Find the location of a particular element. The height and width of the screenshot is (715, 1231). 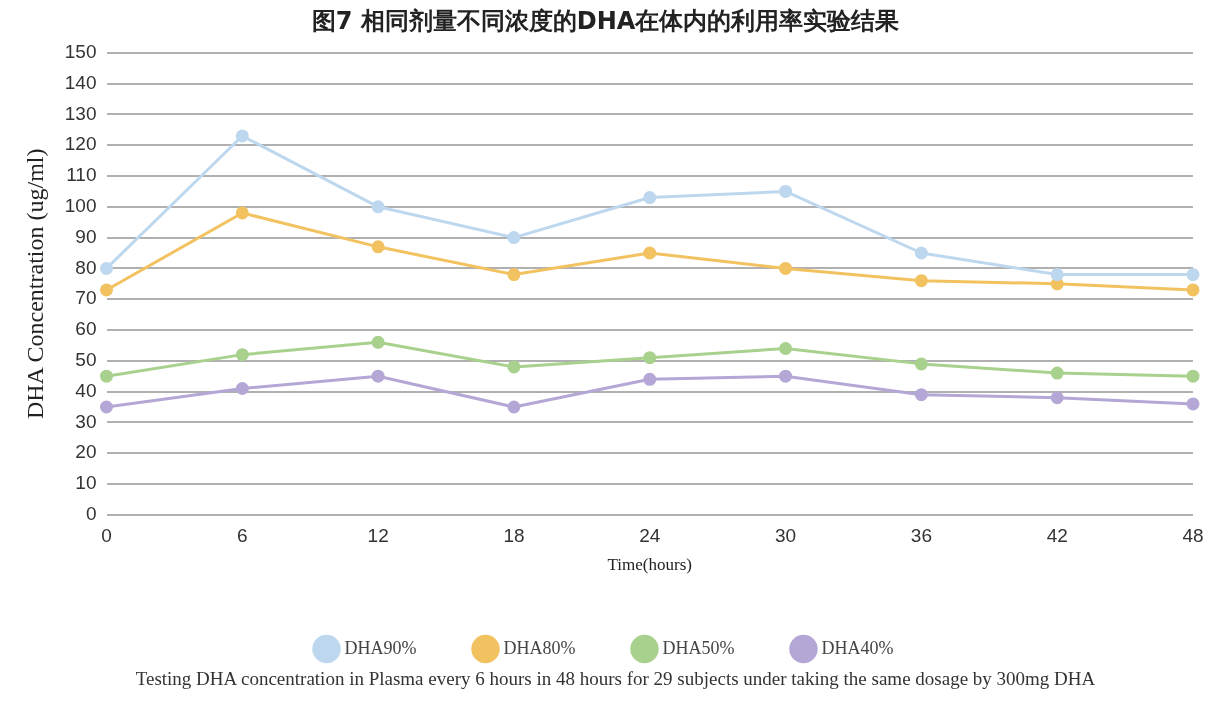

y-tick-label: 120 is located at coordinates (80, 144).